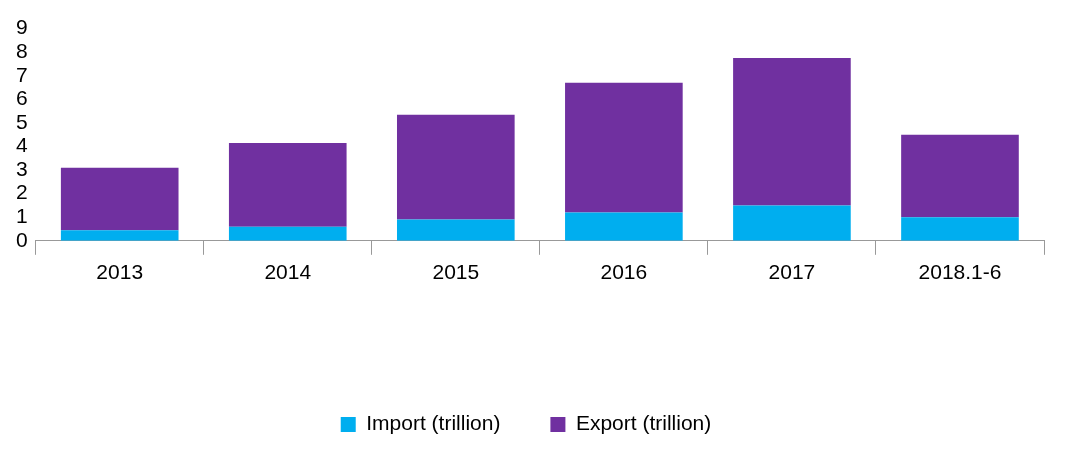  Describe the element at coordinates (21, 50) in the screenshot. I see `y-tick-label: 8` at that location.